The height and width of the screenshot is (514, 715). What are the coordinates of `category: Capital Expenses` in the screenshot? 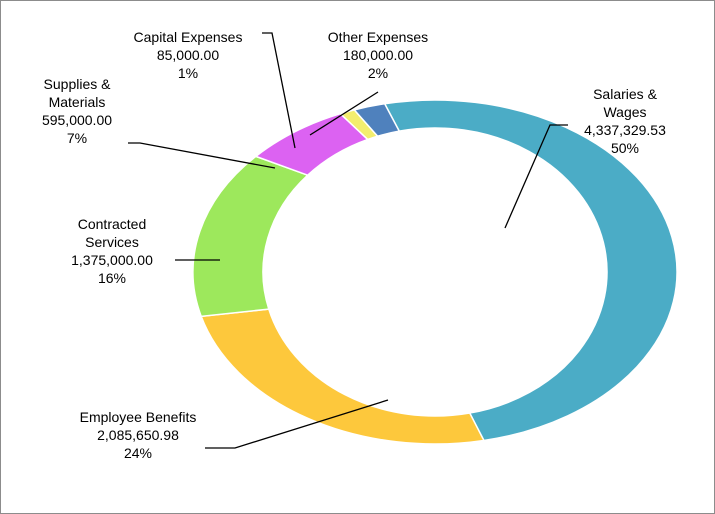 It's located at (188, 37).